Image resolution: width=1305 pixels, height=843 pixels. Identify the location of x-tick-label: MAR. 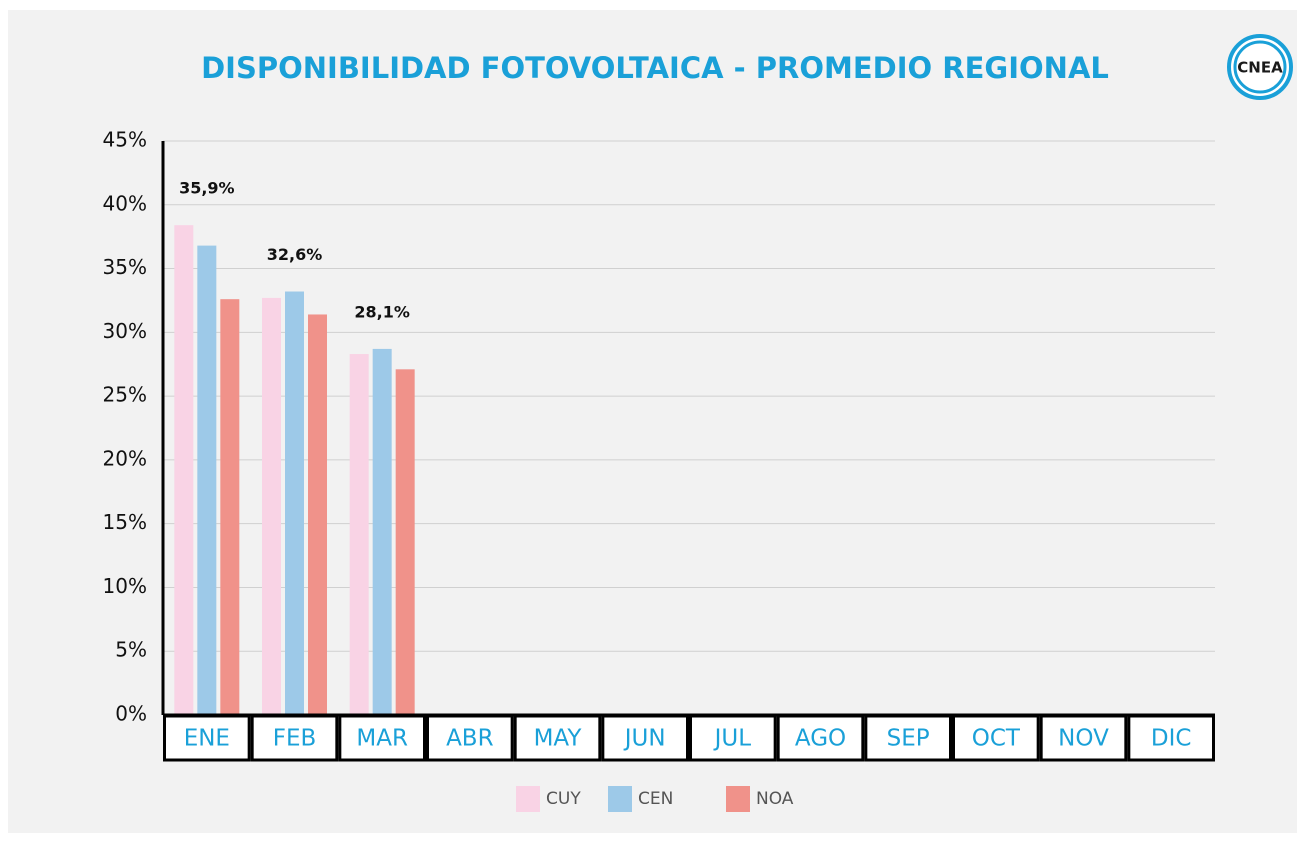
(382, 739).